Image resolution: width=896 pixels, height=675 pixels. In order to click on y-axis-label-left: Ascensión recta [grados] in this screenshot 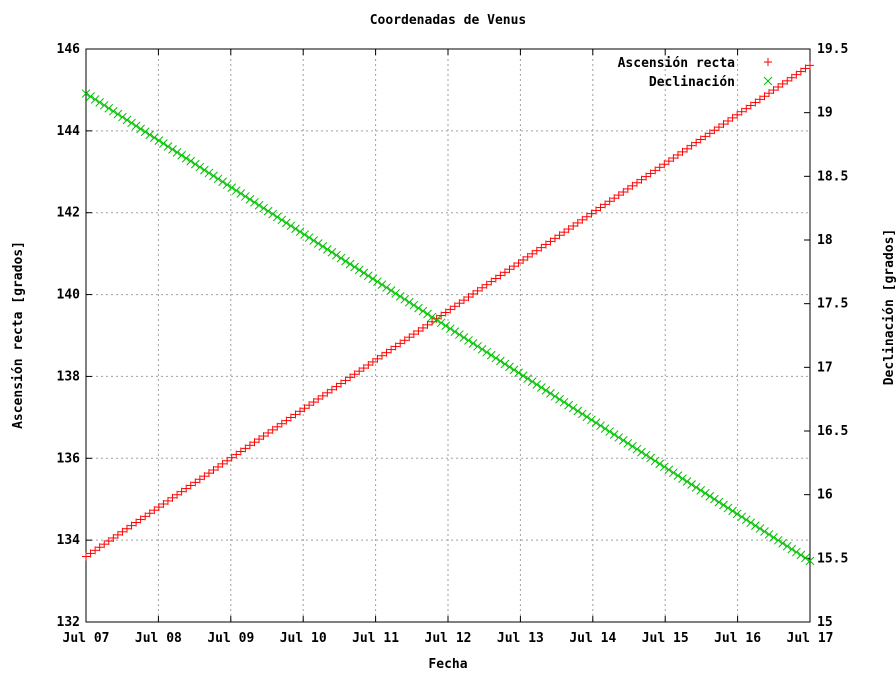, I will do `click(18, 335)`.